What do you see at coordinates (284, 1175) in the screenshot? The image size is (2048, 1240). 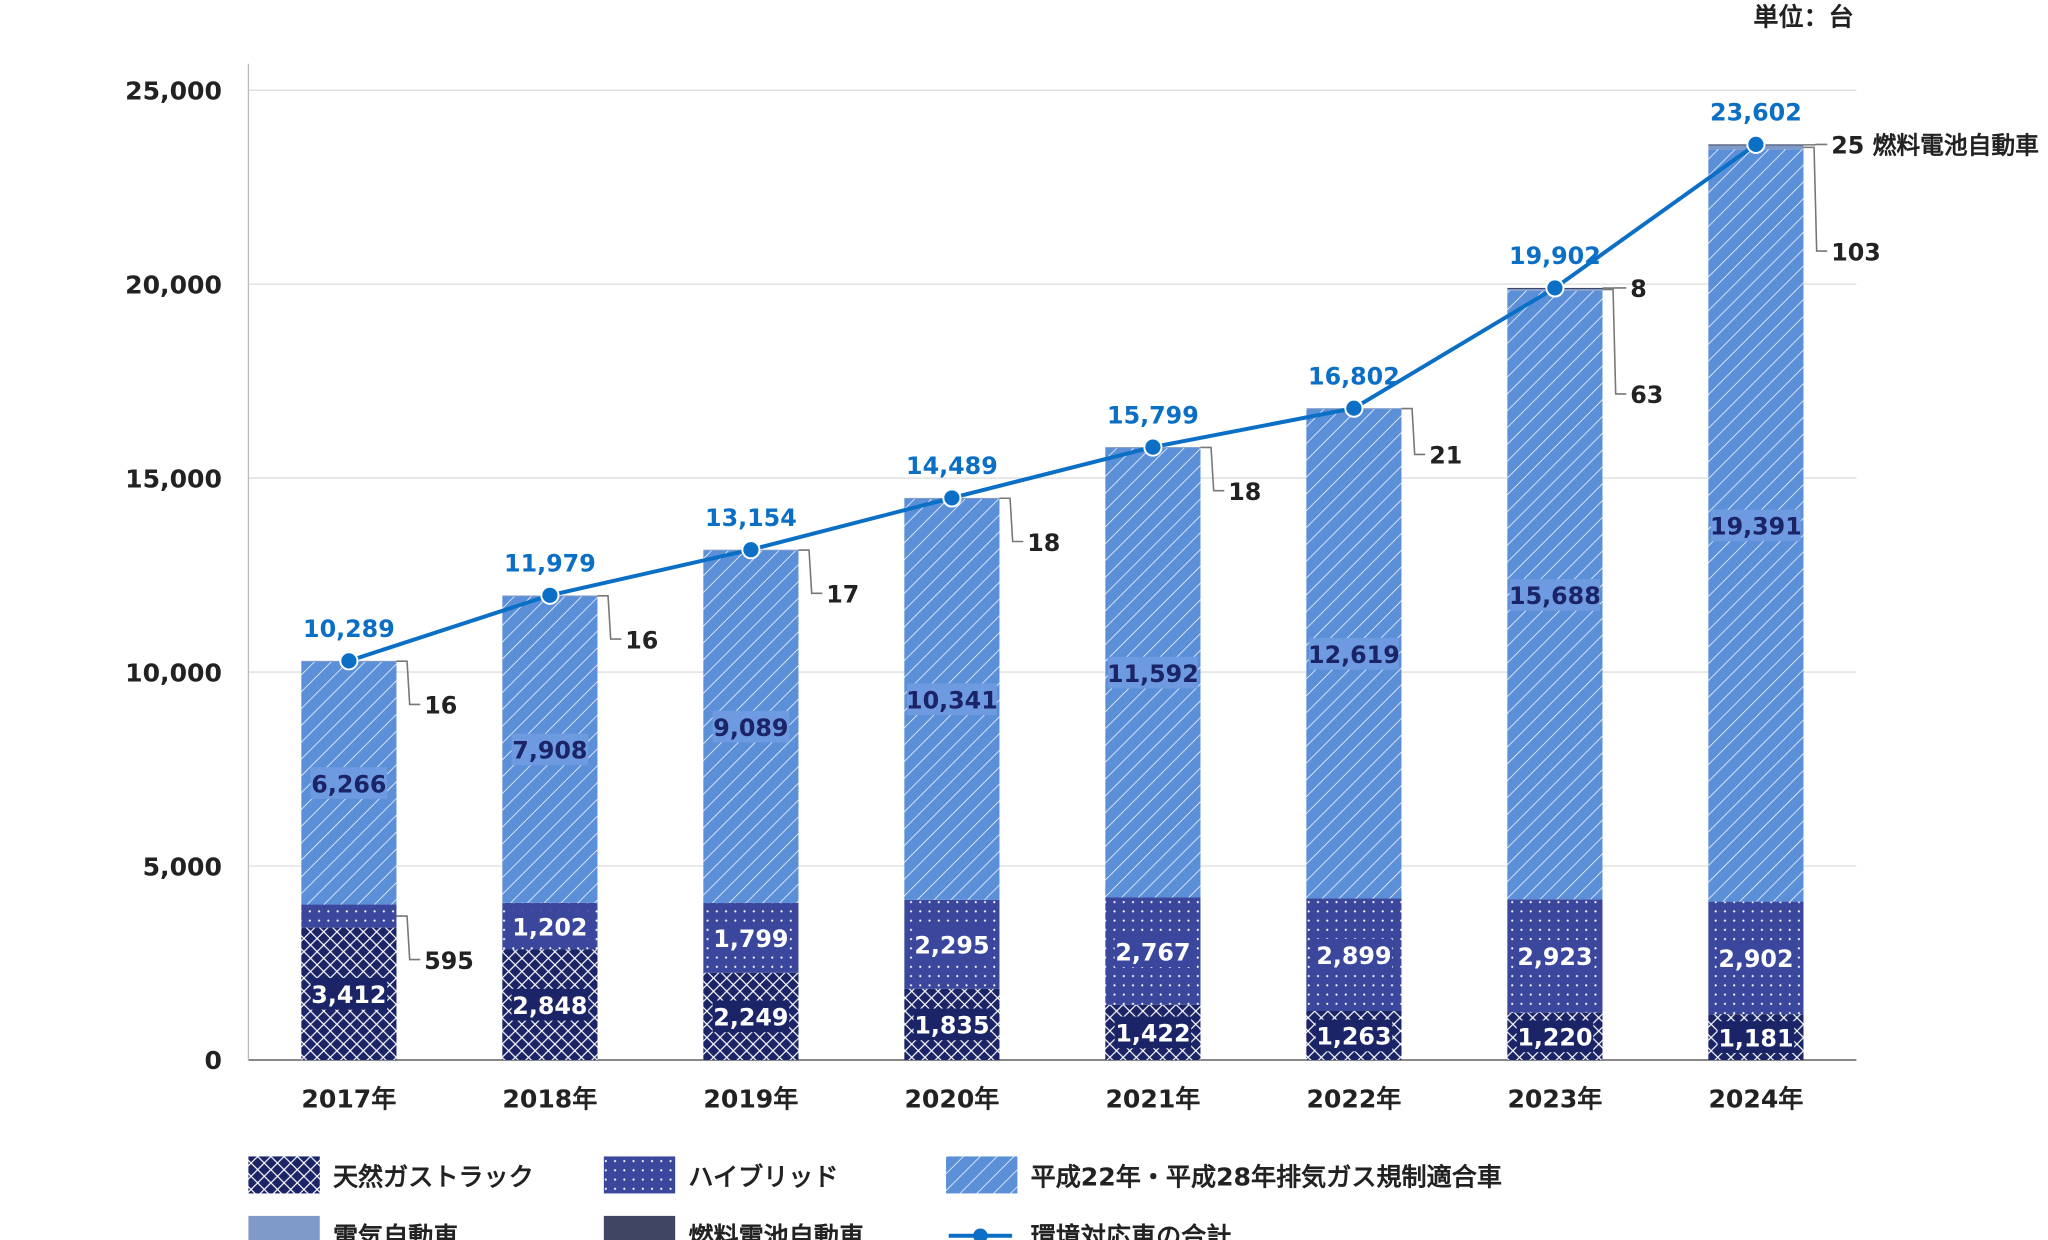 I see `legend-swatch-natural-gas` at bounding box center [284, 1175].